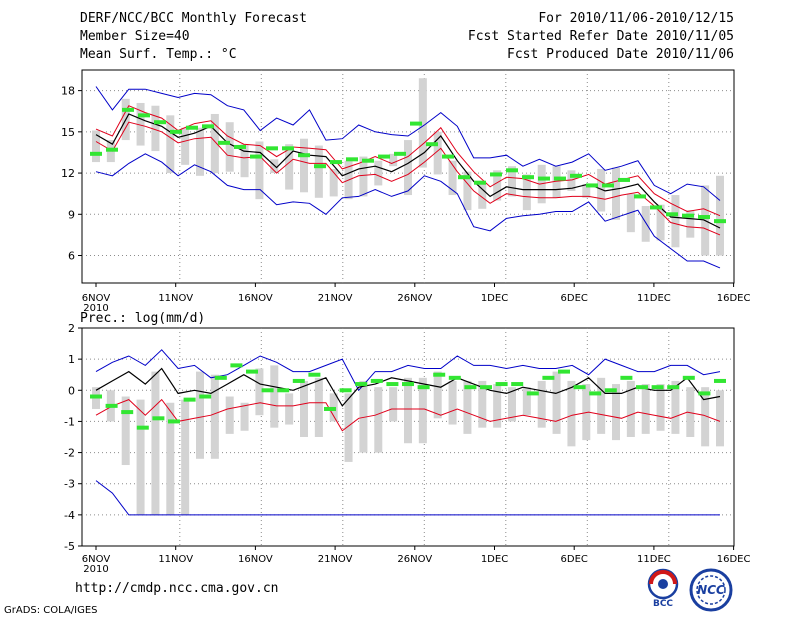 This screenshot has width=800, height=618. What do you see at coordinates (68, 91) in the screenshot?
I see `y-tick-label: 18` at bounding box center [68, 91].